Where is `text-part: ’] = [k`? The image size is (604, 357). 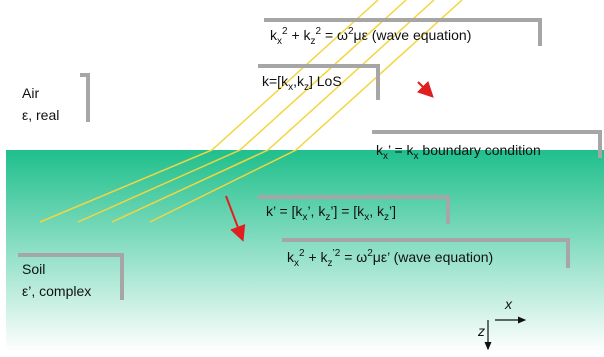 text-part: ’] = [k is located at coordinates (347, 211).